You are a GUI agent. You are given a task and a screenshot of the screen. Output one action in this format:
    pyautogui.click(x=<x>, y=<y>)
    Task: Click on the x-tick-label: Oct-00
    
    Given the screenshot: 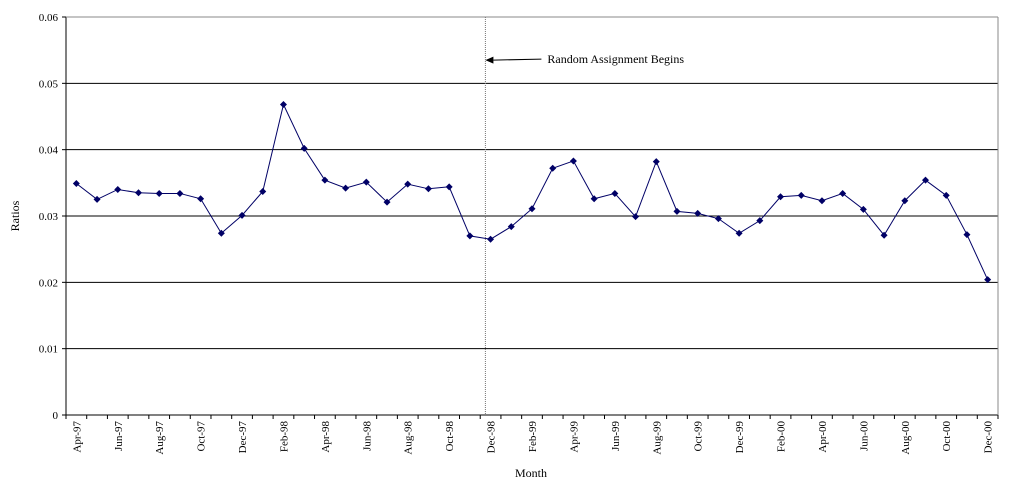 What is the action you would take?
    pyautogui.click(x=947, y=436)
    